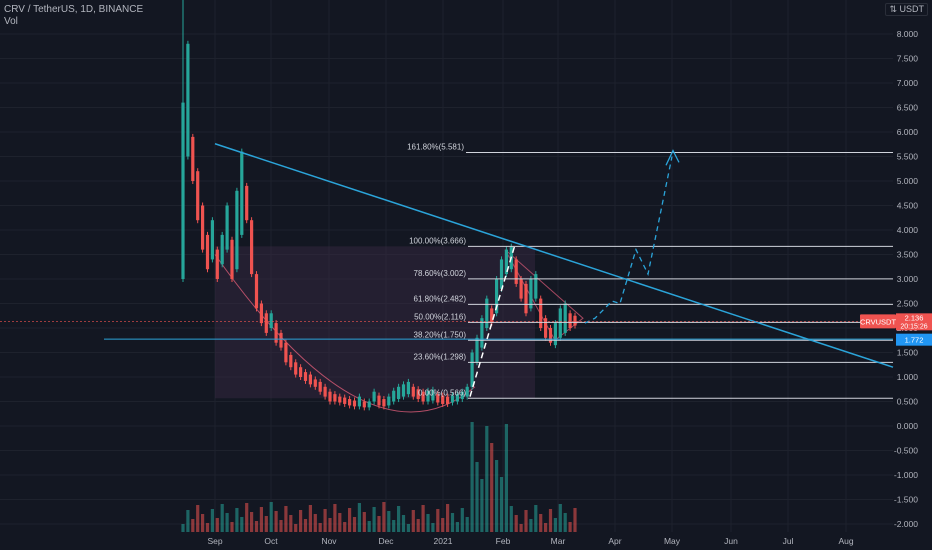 The height and width of the screenshot is (550, 932). Describe the element at coordinates (214, 541) in the screenshot. I see `x-tick-label: Sep` at that location.